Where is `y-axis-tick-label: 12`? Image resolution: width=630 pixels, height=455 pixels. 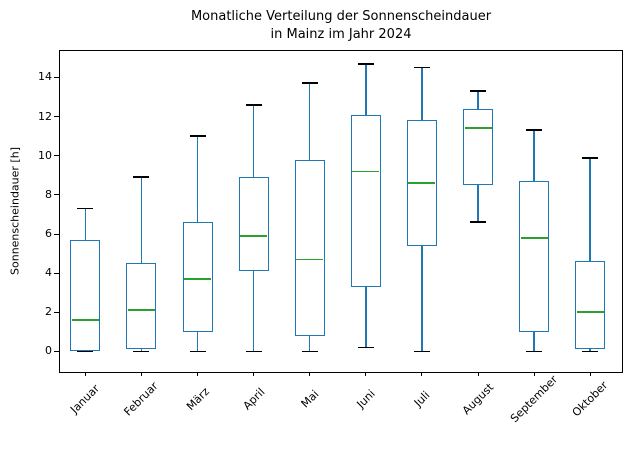 y-axis-tick-label: 12 is located at coordinates (45, 116).